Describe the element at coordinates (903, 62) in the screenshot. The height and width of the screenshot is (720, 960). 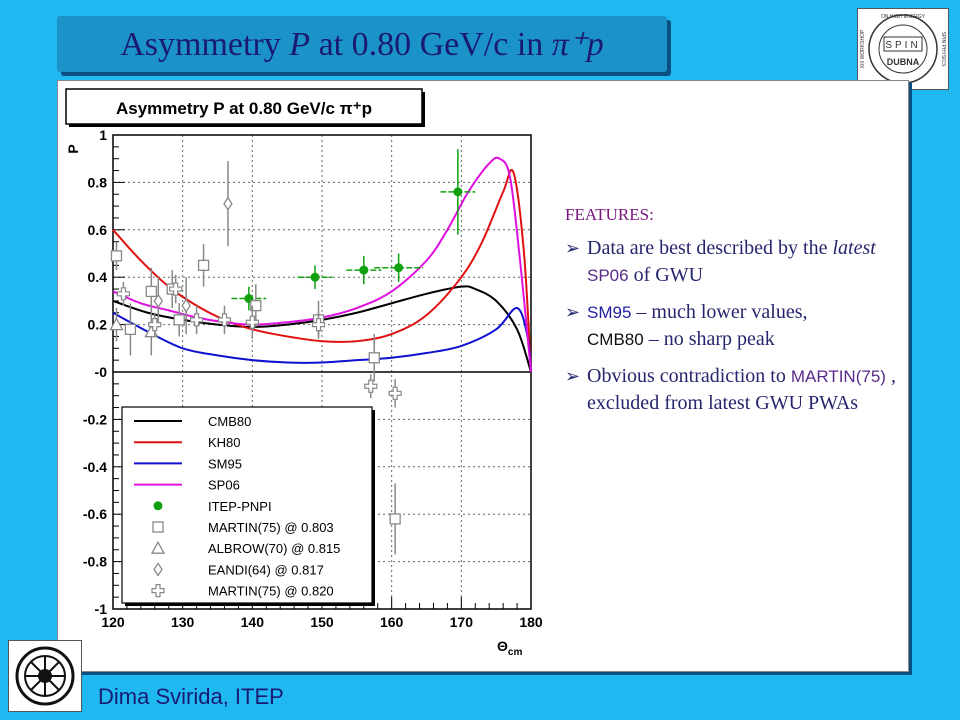
I see `svg-text: DUBNA` at that location.